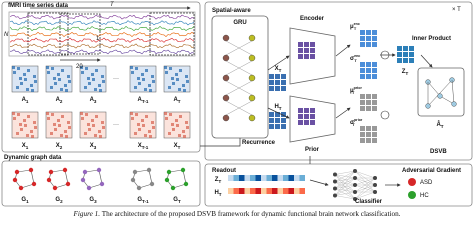 The width and height of the screenshot is (474, 240). I want to click on symbol-sub: T-1, so click(145, 147).